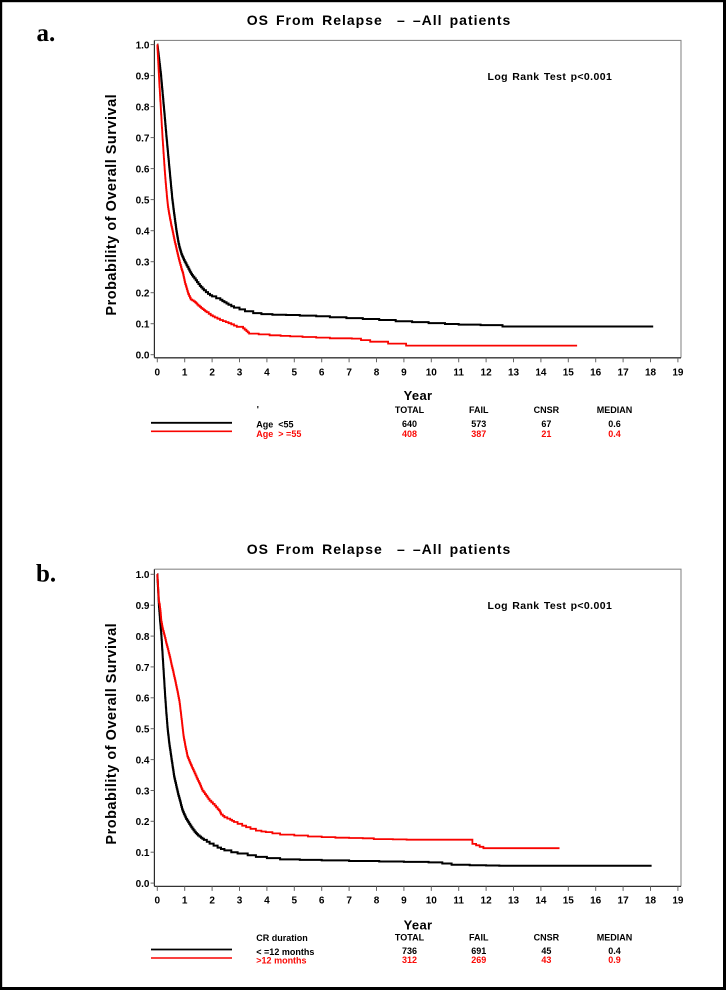 This screenshot has width=726, height=990. Describe the element at coordinates (409, 951) in the screenshot. I see `svg-text: 736` at that location.